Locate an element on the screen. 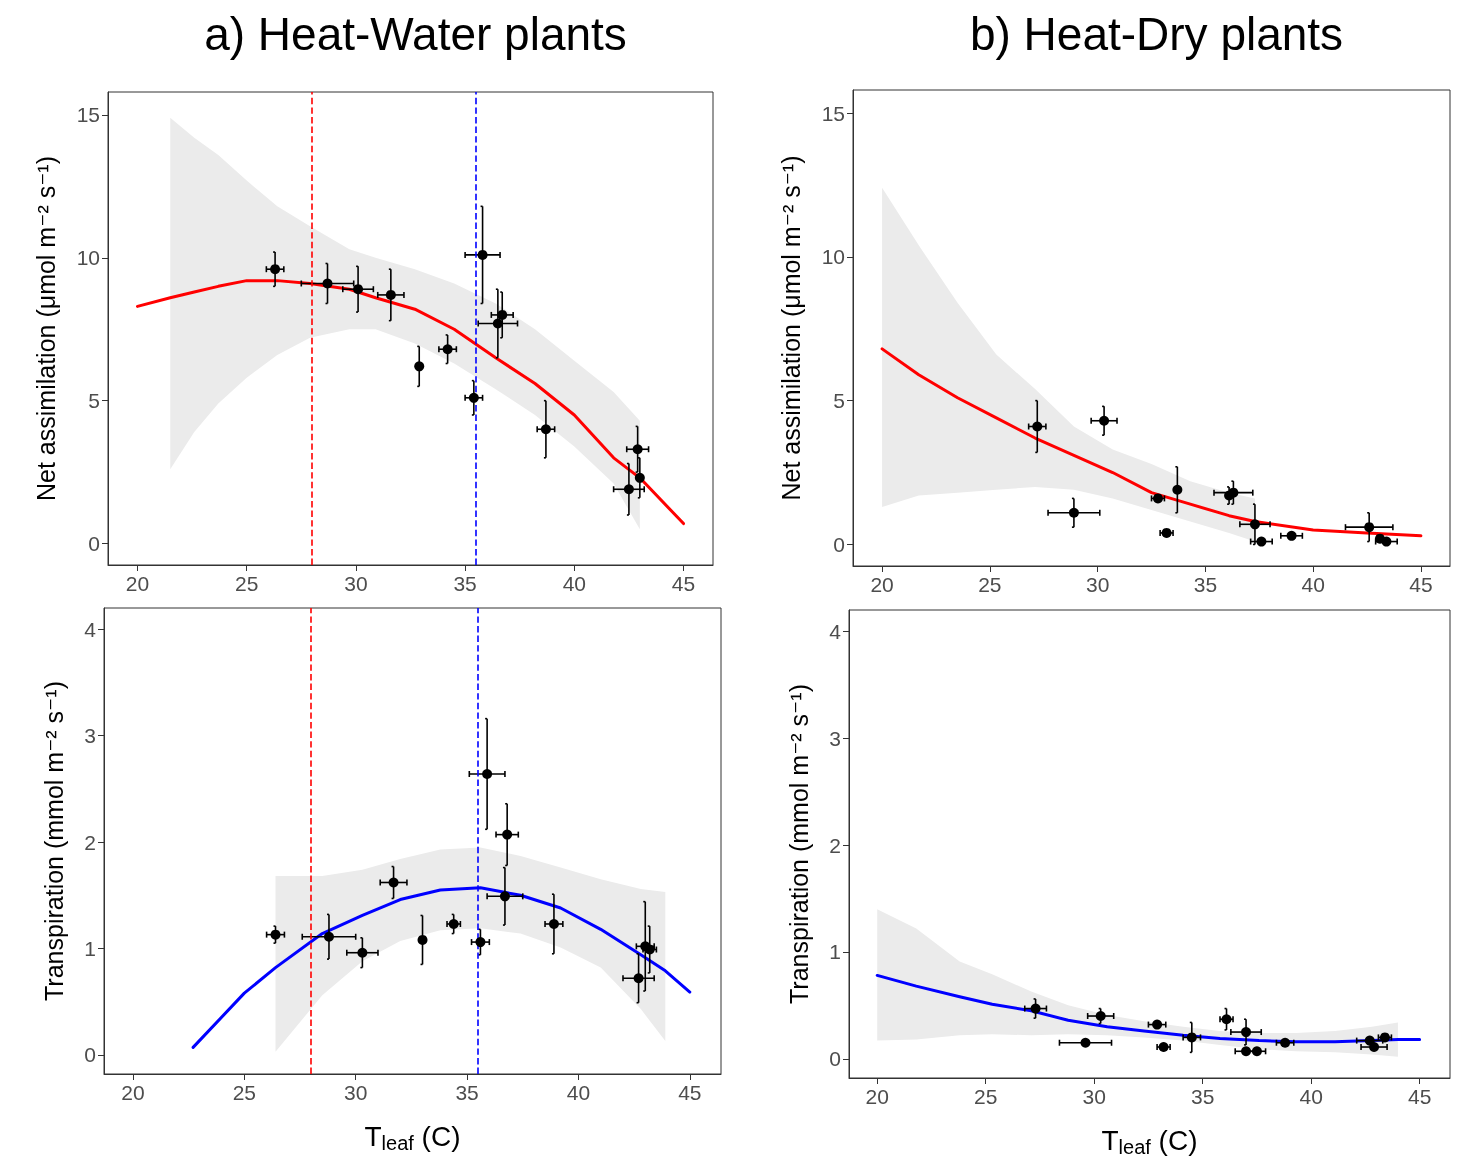  line-series is located at coordinates (1151, 442).